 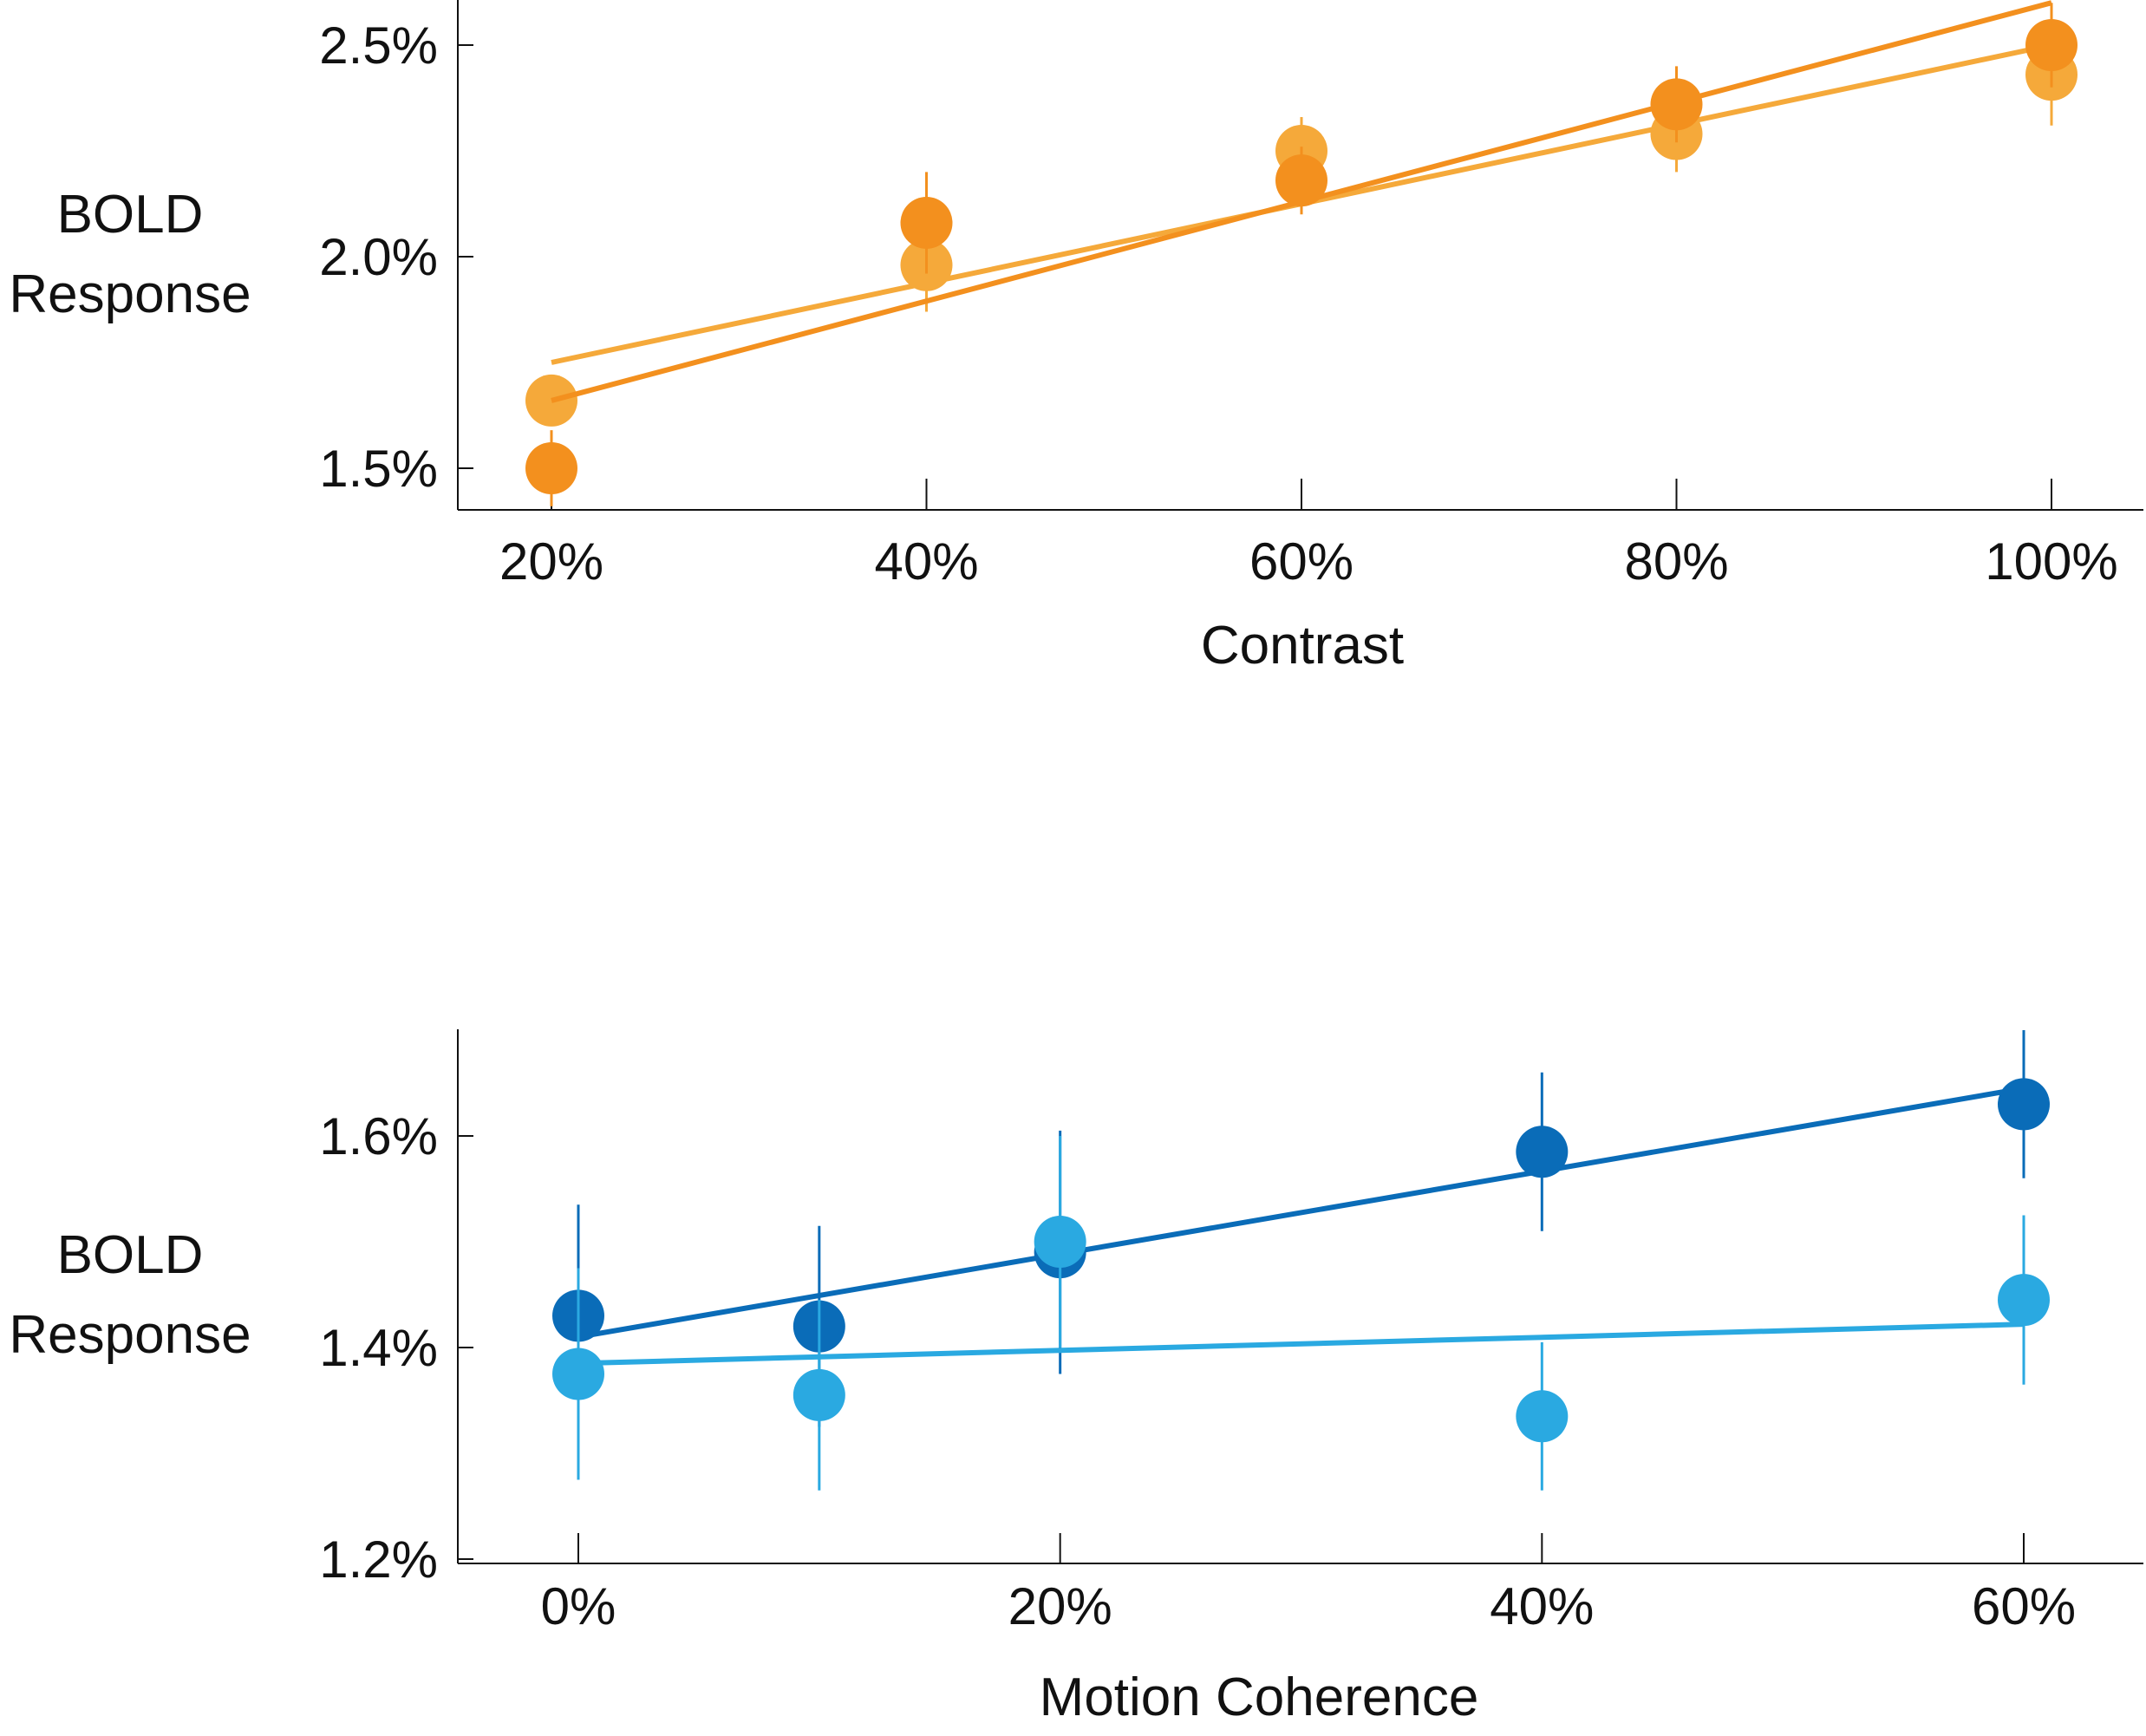 What do you see at coordinates (1301, 1213) in the screenshot?
I see `motion-fit-line` at bounding box center [1301, 1213].